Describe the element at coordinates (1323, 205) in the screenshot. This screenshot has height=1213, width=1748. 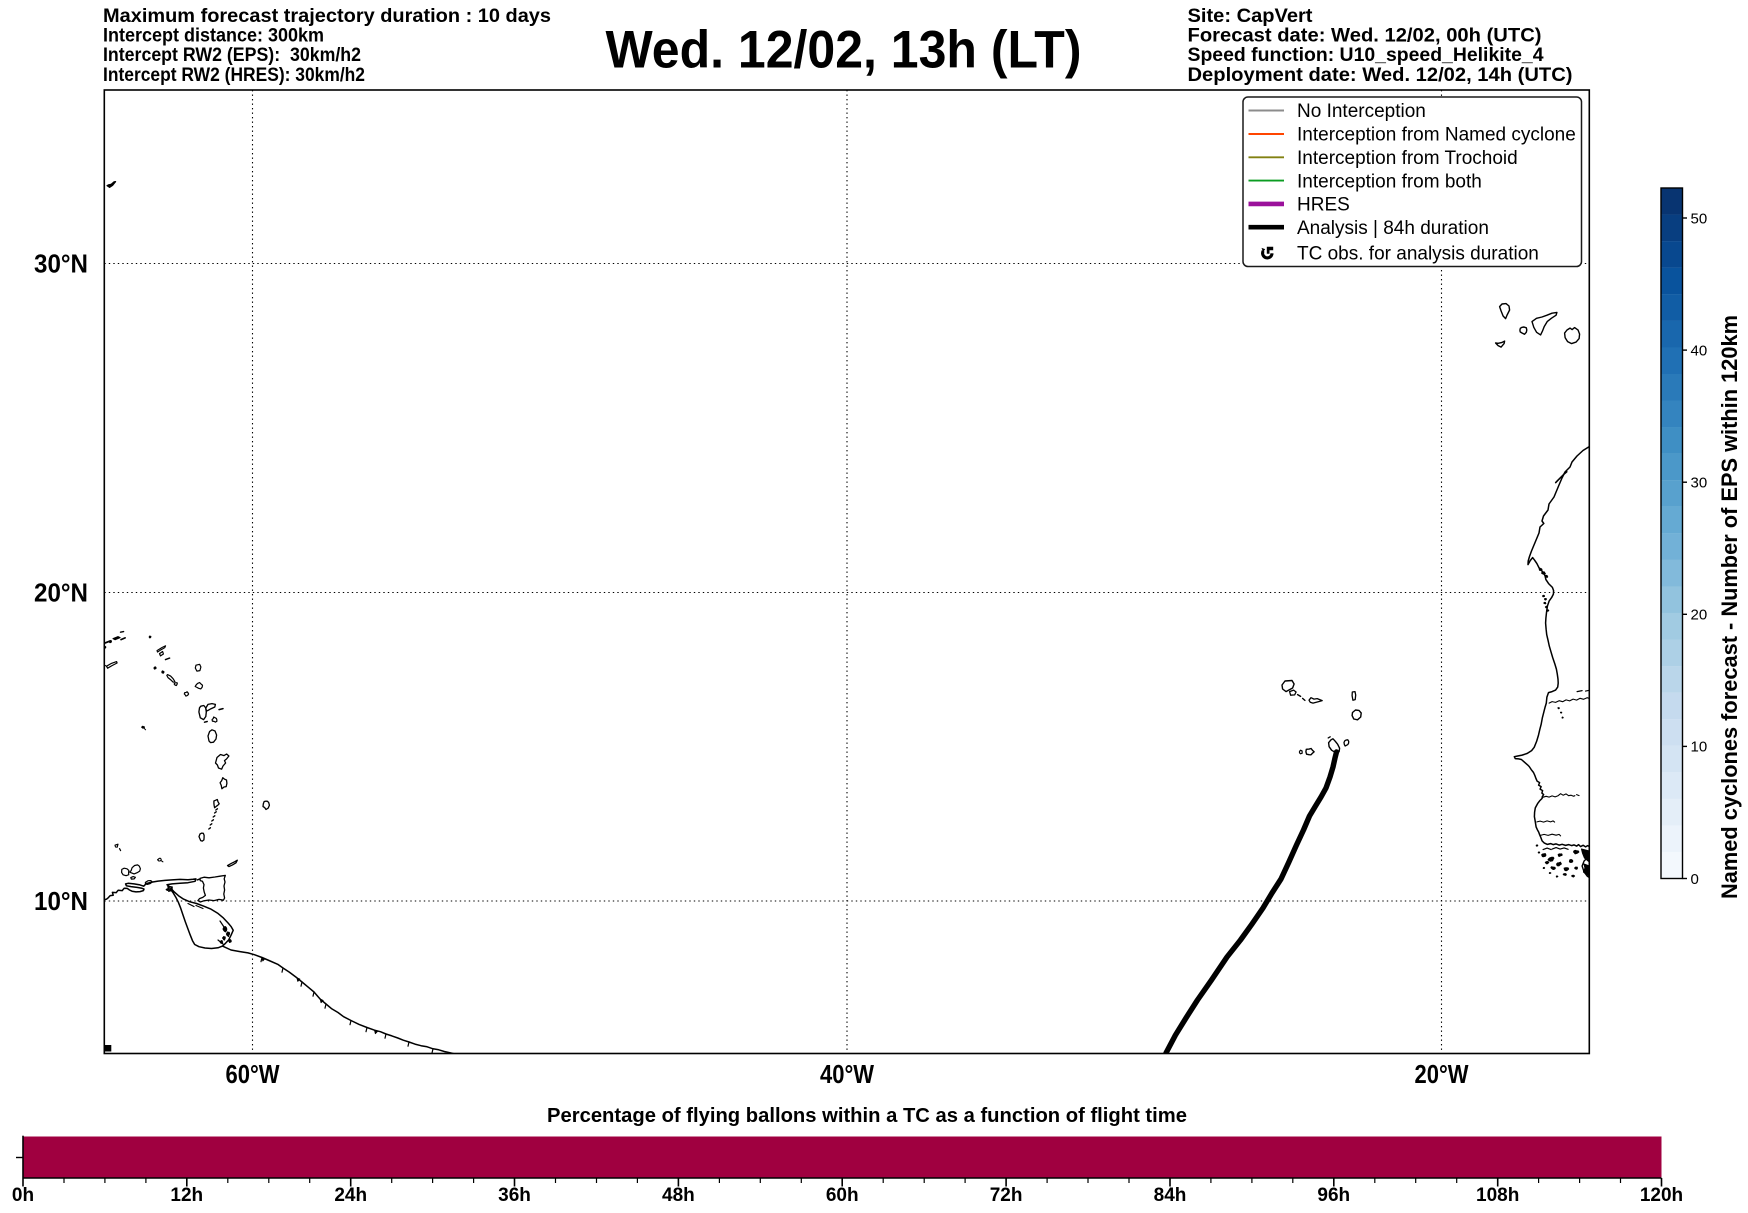
I see `svg-text: HRES` at that location.